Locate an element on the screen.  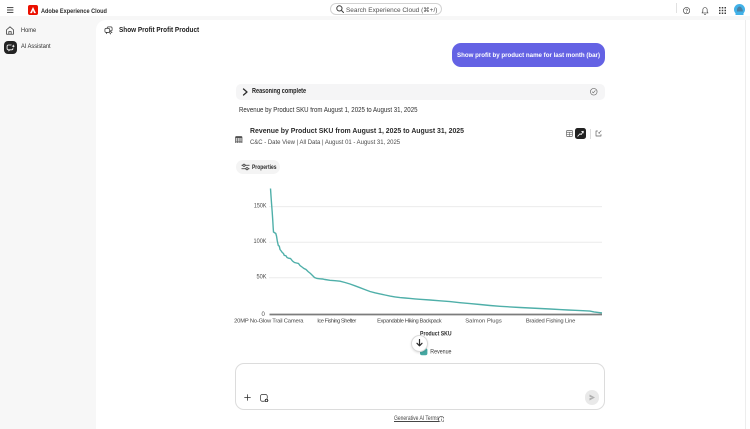
svg-text: 50K is located at coordinates (262, 277).